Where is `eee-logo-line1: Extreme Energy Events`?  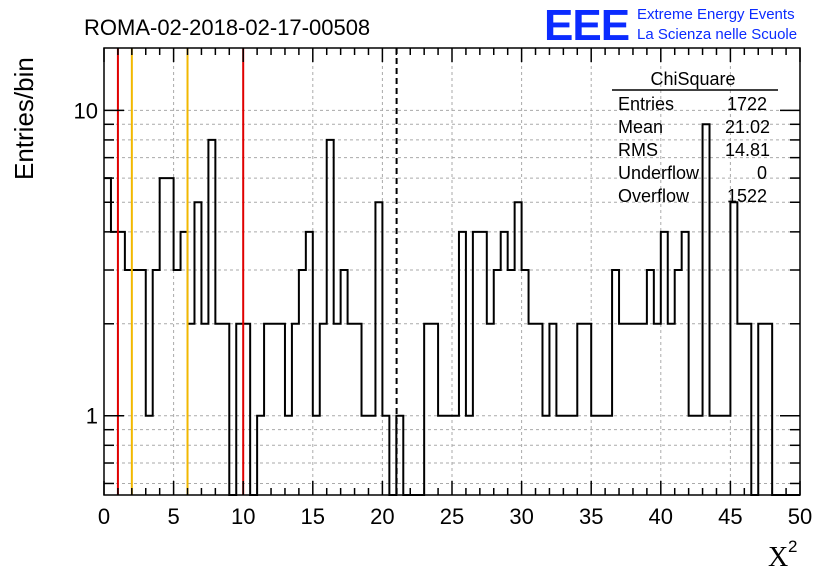 eee-logo-line1: Extreme Energy Events is located at coordinates (716, 14).